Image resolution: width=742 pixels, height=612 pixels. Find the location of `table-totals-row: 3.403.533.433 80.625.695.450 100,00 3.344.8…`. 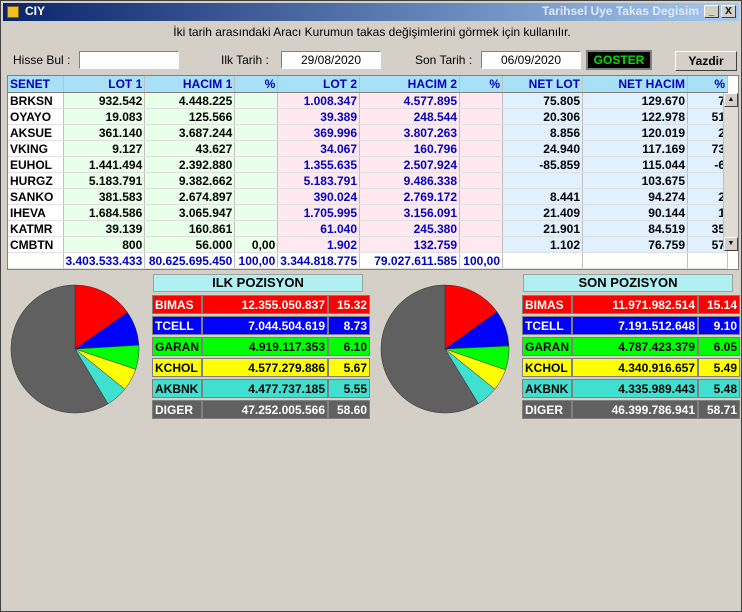

table-totals-row: 3.403.533.433 80.625.695.450 100,00 3.344.8… is located at coordinates (368, 260).